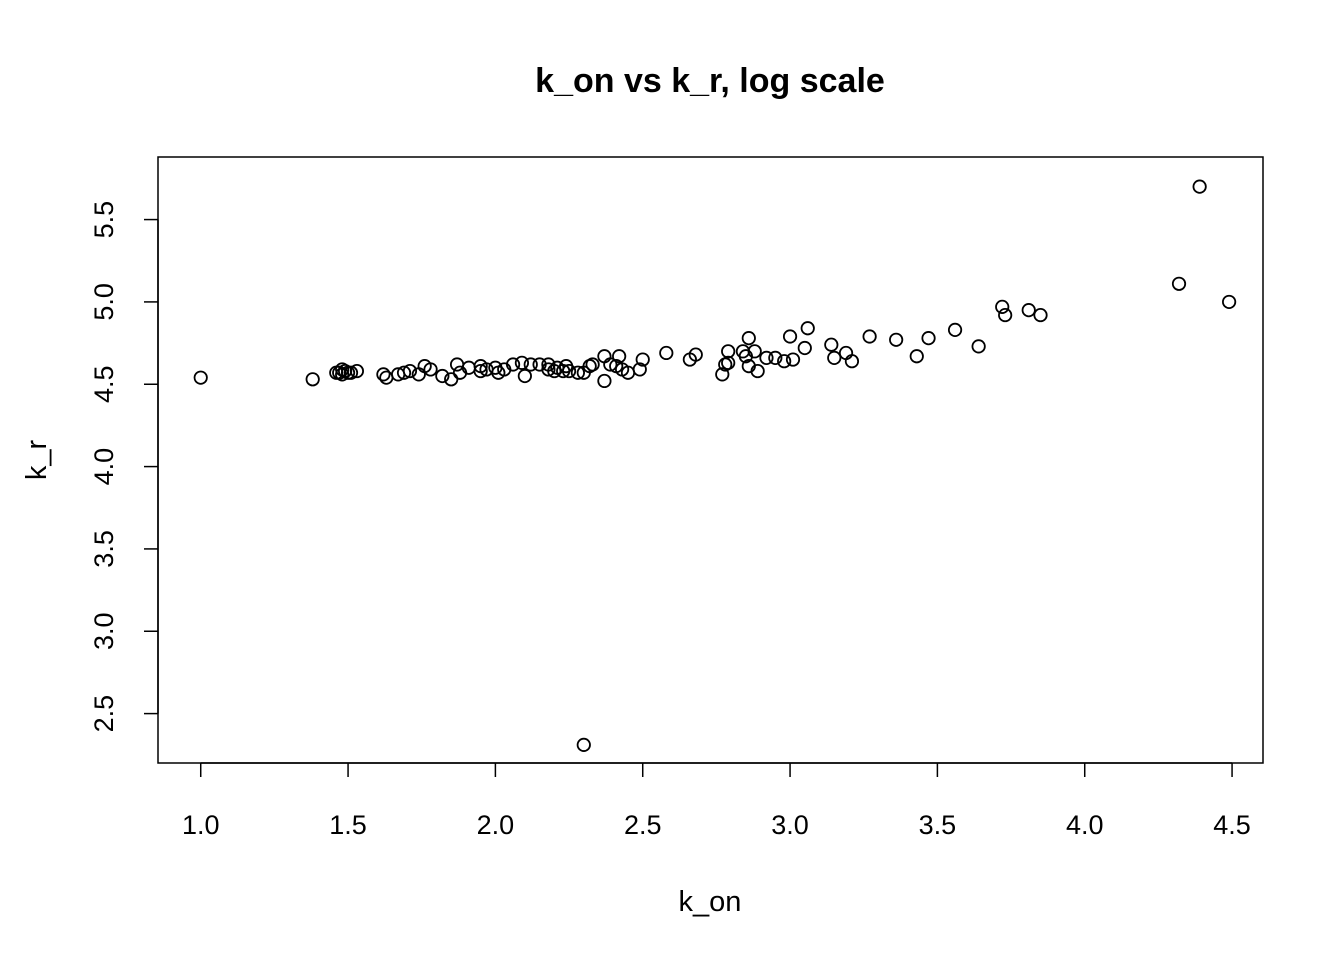  Describe the element at coordinates (104, 549) in the screenshot. I see `y-tick-label: 3.5` at that location.